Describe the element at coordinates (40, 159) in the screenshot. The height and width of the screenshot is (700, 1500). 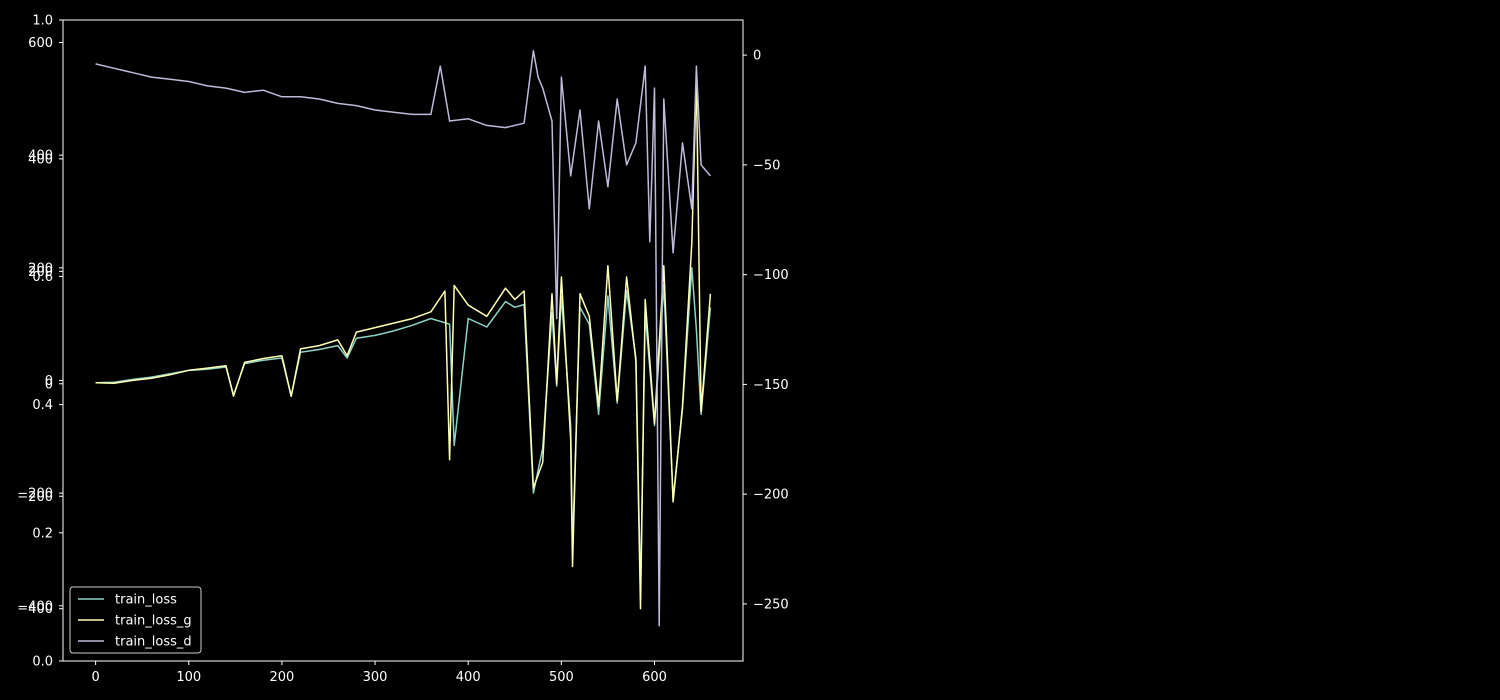
I see `y-tick-label-left_b: 400` at that location.